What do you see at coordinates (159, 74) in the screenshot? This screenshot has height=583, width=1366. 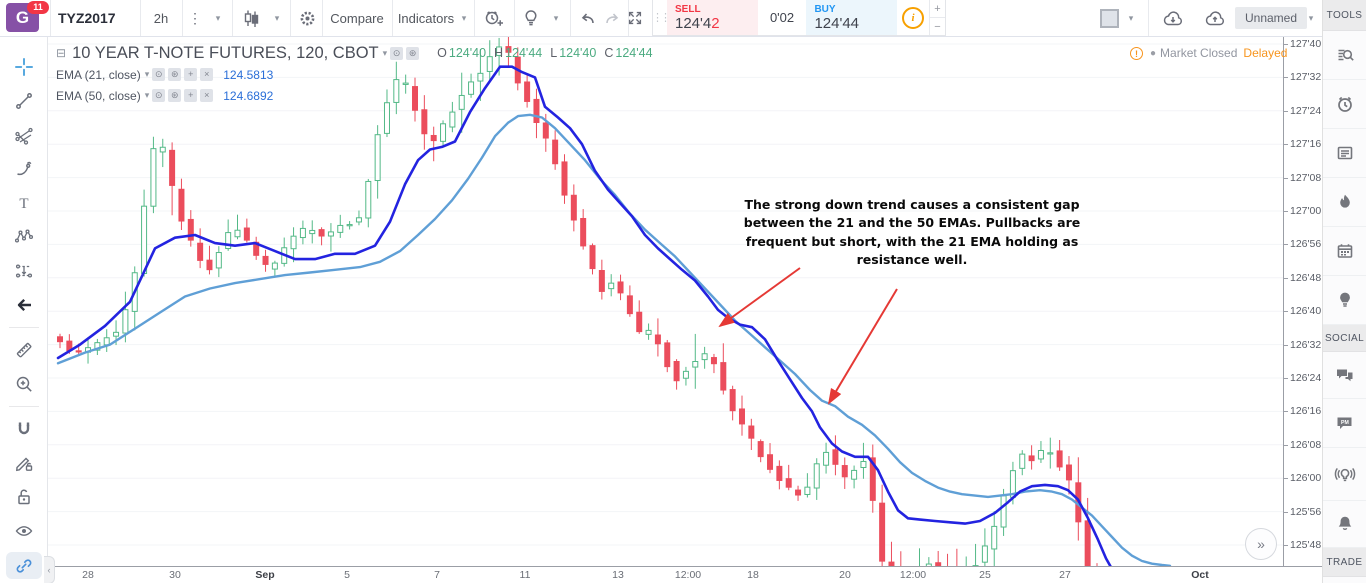 I see `ema21-visibility-icon: ⊙` at bounding box center [159, 74].